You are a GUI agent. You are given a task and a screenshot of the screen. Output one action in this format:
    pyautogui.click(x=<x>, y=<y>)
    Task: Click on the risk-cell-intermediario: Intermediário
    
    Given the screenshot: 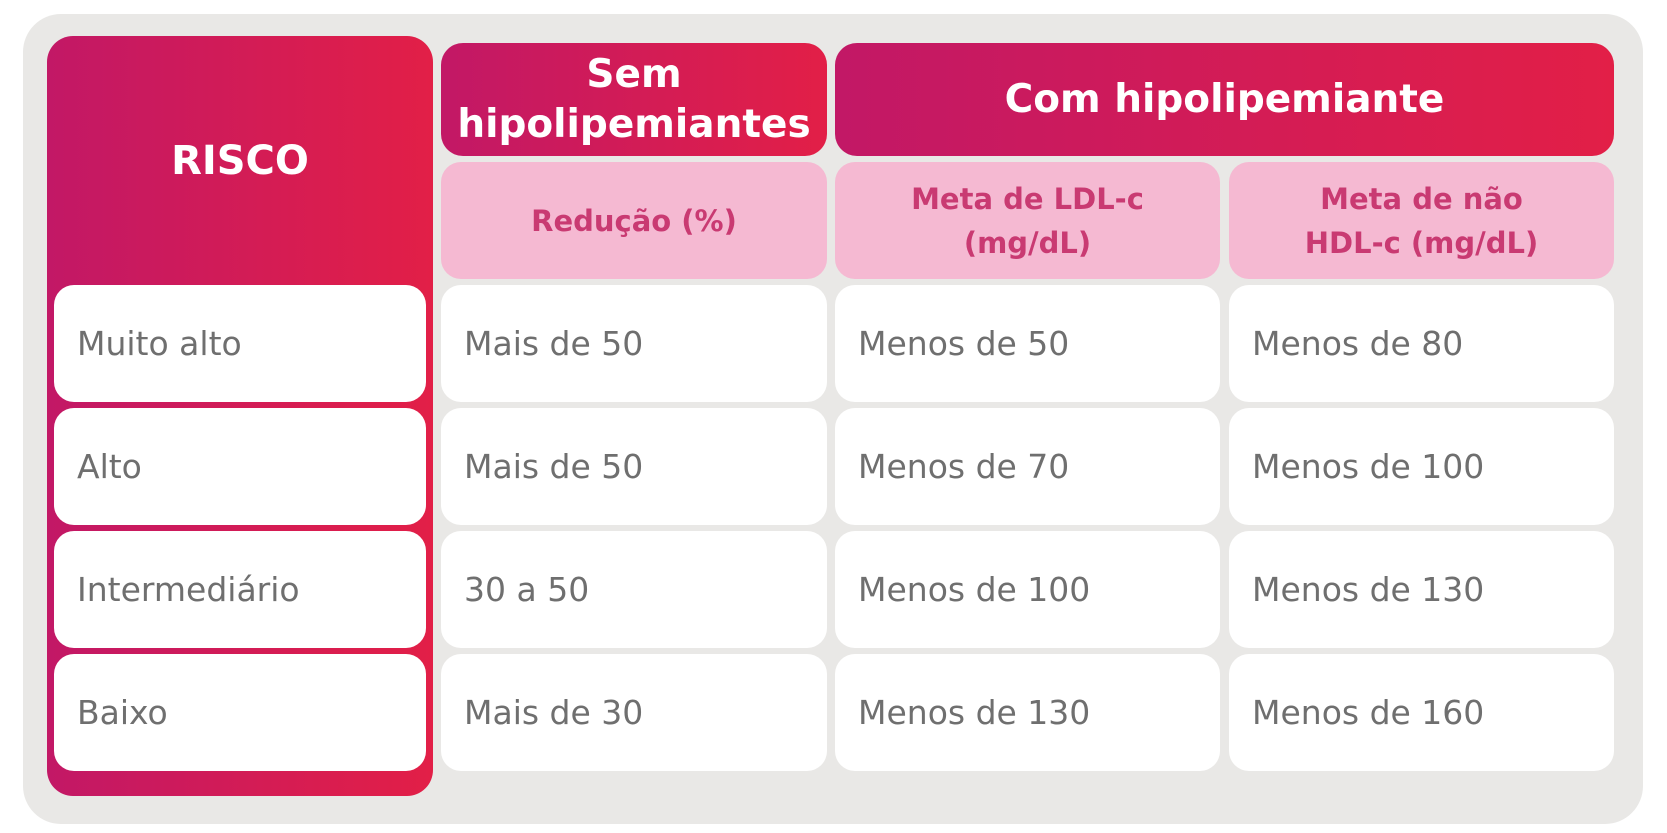 What is the action you would take?
    pyautogui.click(x=240, y=589)
    